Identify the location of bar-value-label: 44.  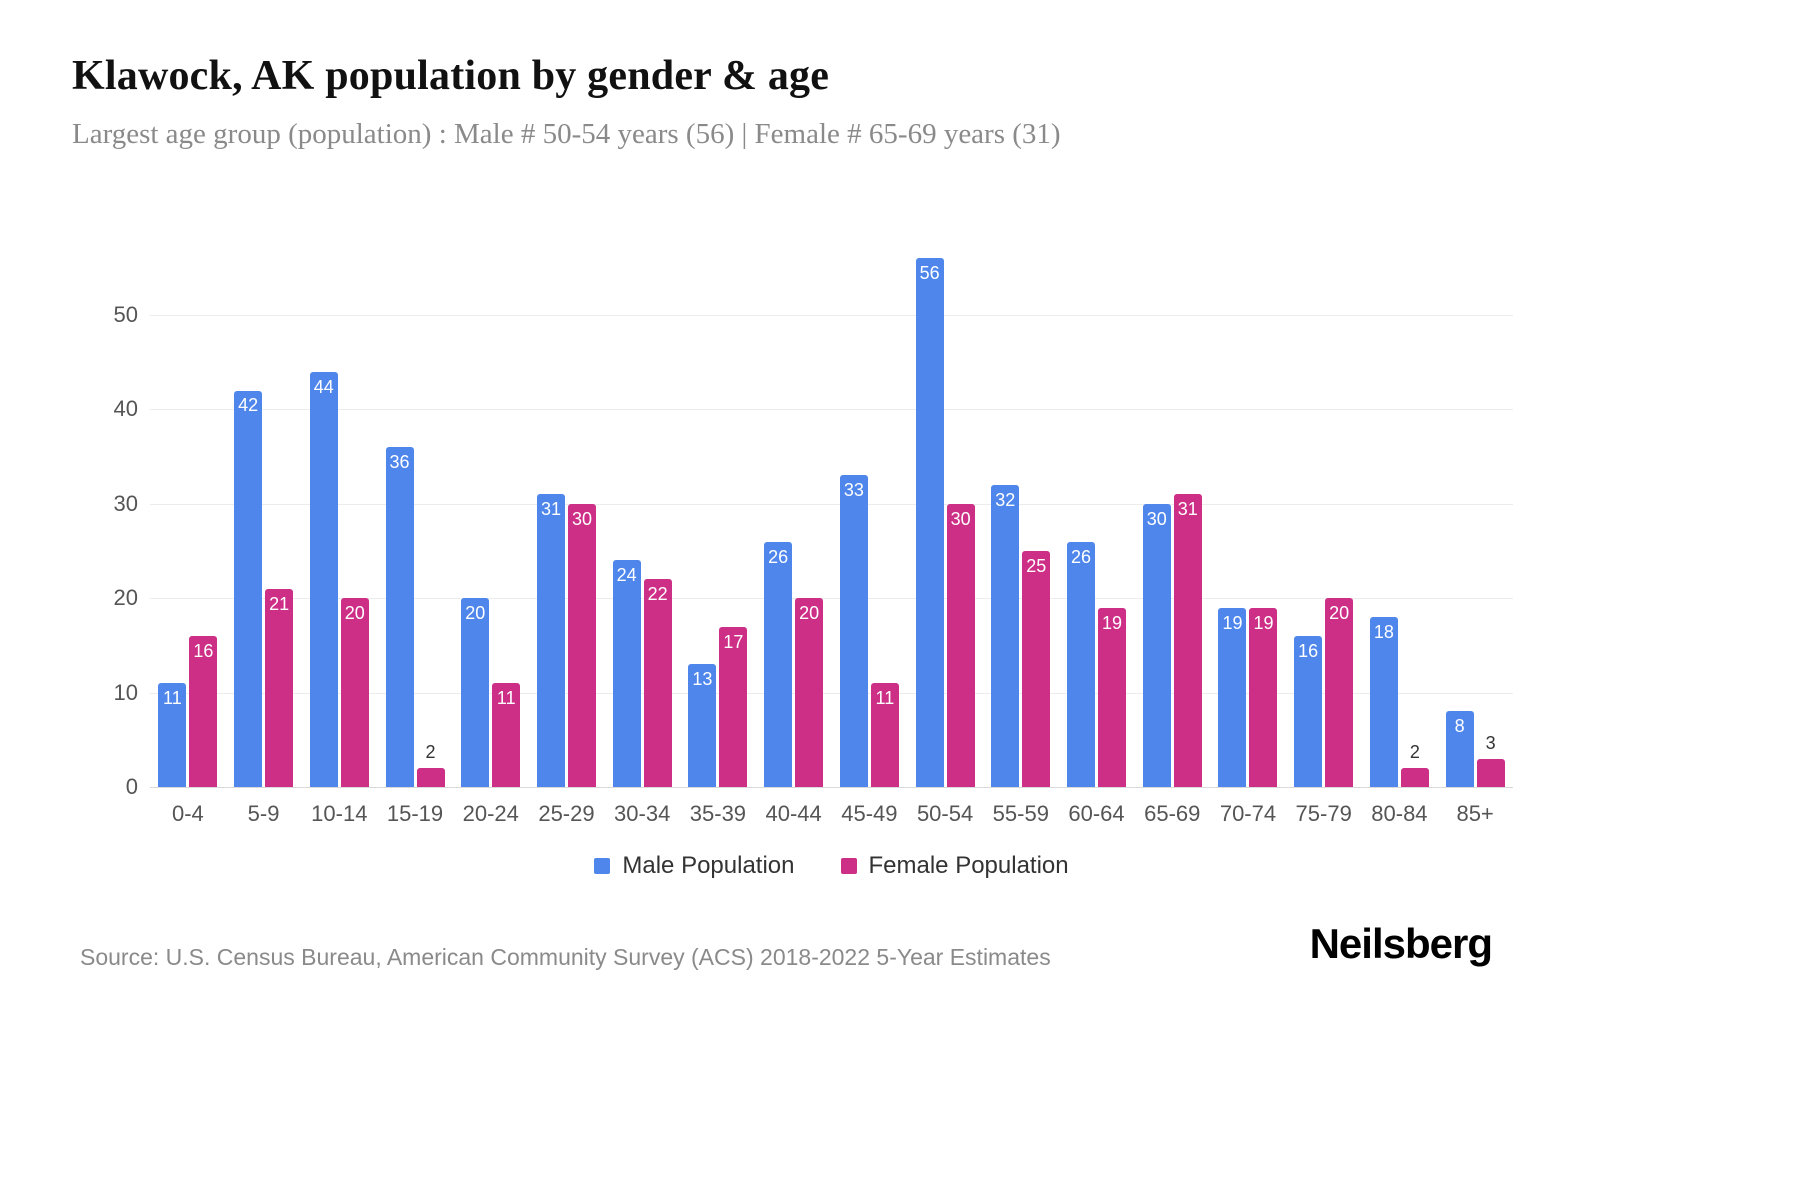
(323, 386).